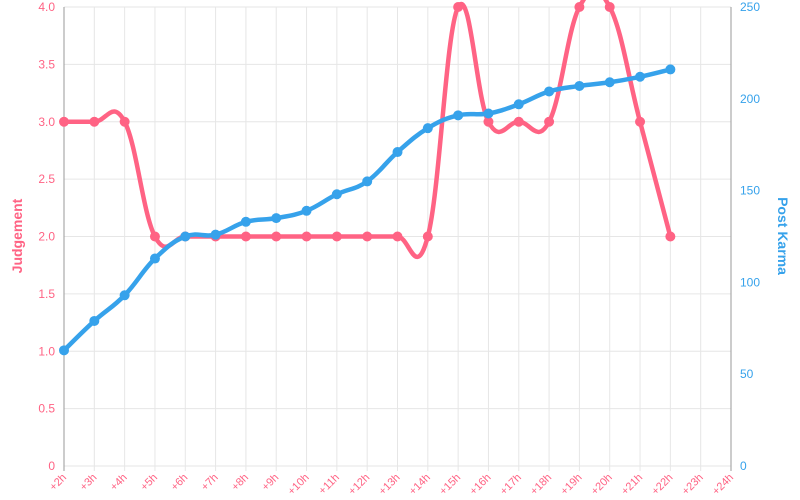  I want to click on y-left-tick-label: 2.0, so click(46, 237).